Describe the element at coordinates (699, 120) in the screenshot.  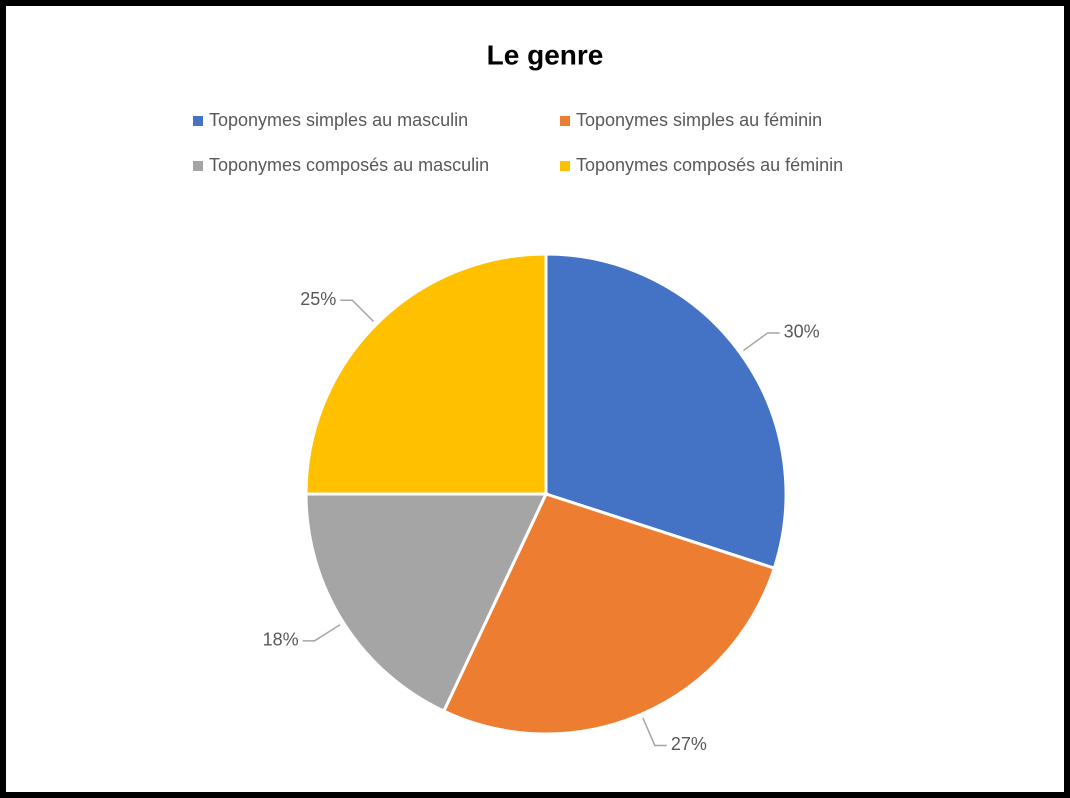
I see `legend-label: Toponymes simples au féminin` at that location.